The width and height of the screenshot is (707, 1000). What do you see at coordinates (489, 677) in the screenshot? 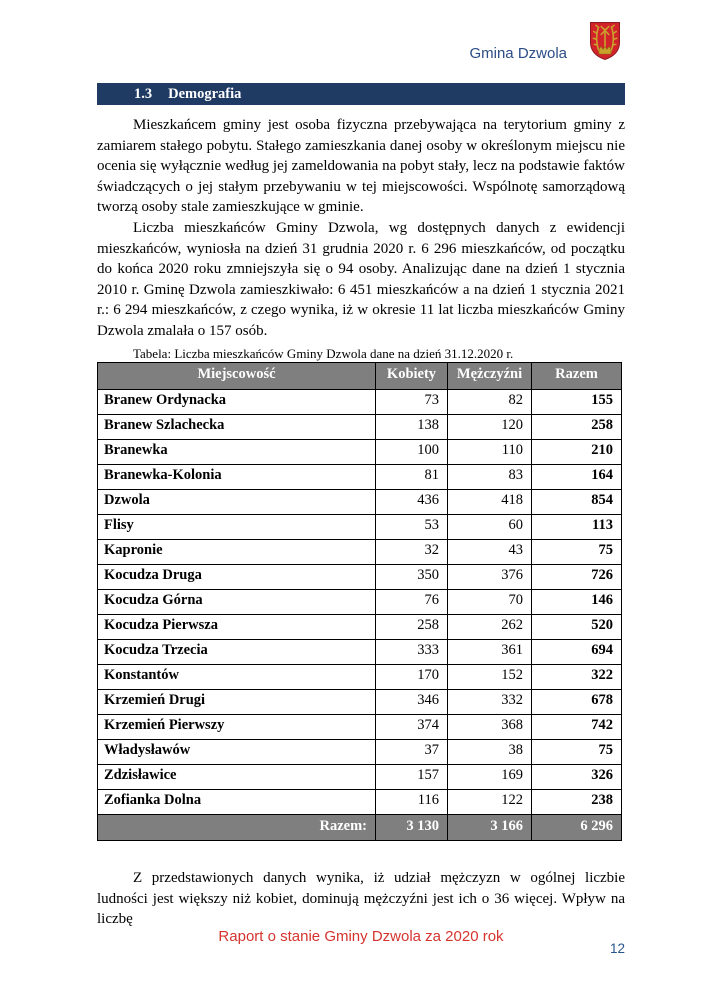
I see `cell-mezczyzni: 152` at bounding box center [489, 677].